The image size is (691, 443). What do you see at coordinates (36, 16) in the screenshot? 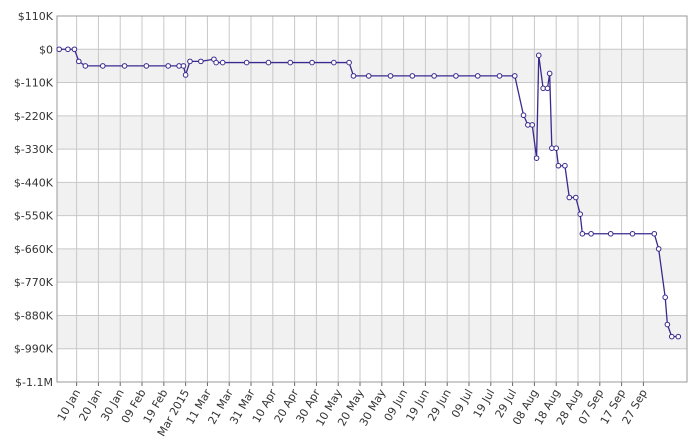
I see `y-tick-label: $110K` at bounding box center [36, 16].